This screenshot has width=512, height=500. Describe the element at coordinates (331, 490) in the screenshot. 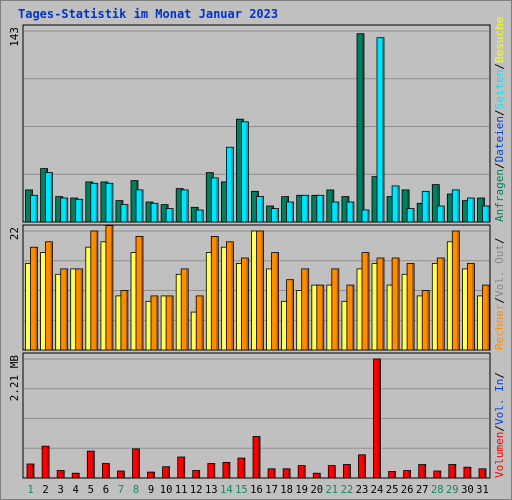

I see `x-tick-label: 21` at that location.